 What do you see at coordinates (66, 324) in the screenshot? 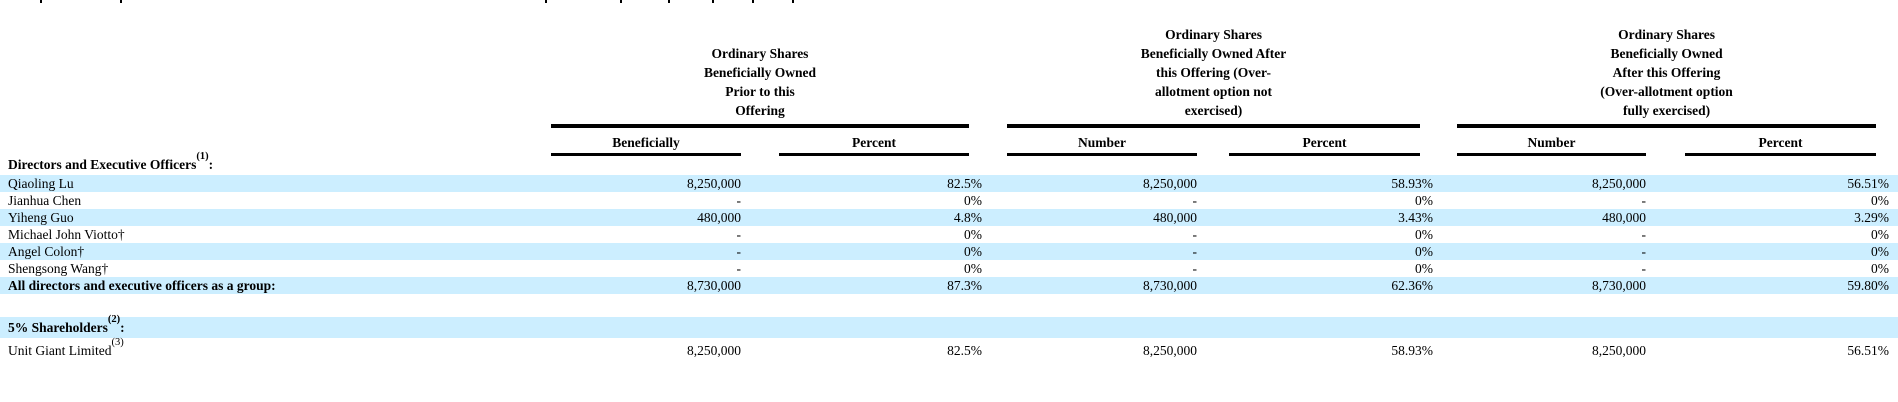
I see `row-label: 5% Shareholders(2):` at bounding box center [66, 324].